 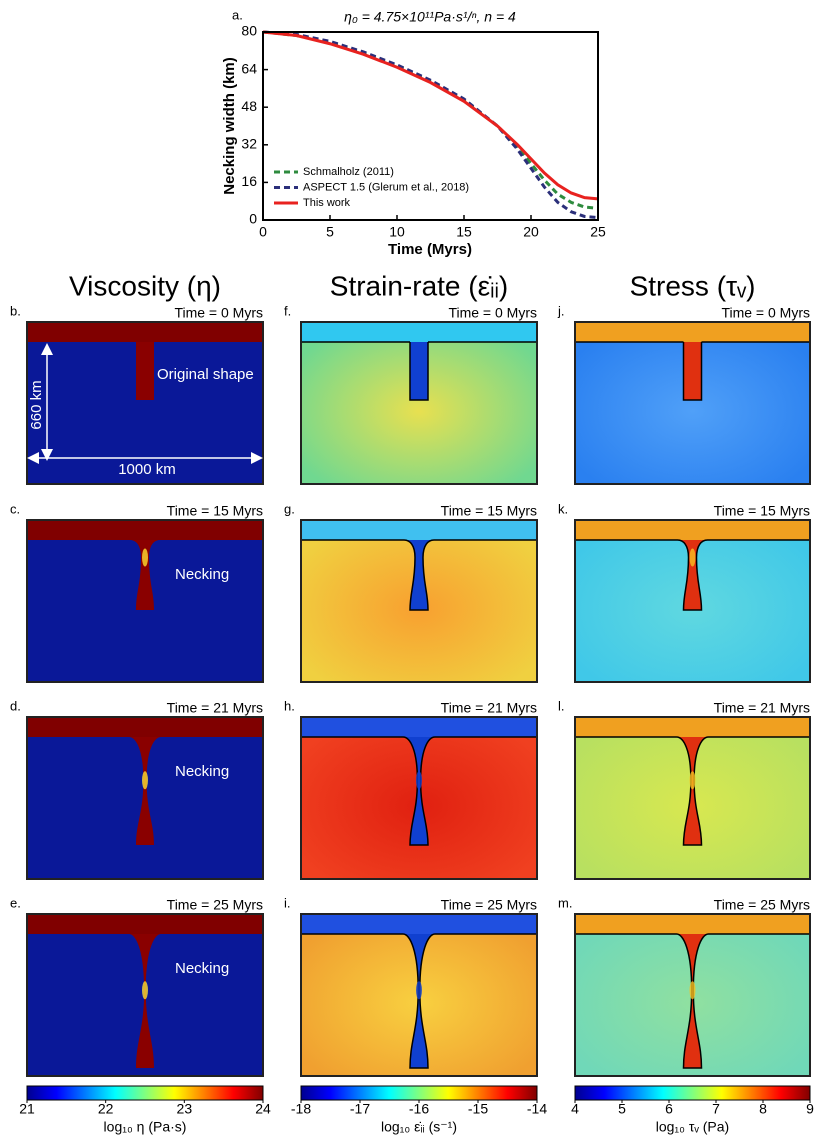 What do you see at coordinates (15, 705) in the screenshot?
I see `panel-label: d.` at bounding box center [15, 705].